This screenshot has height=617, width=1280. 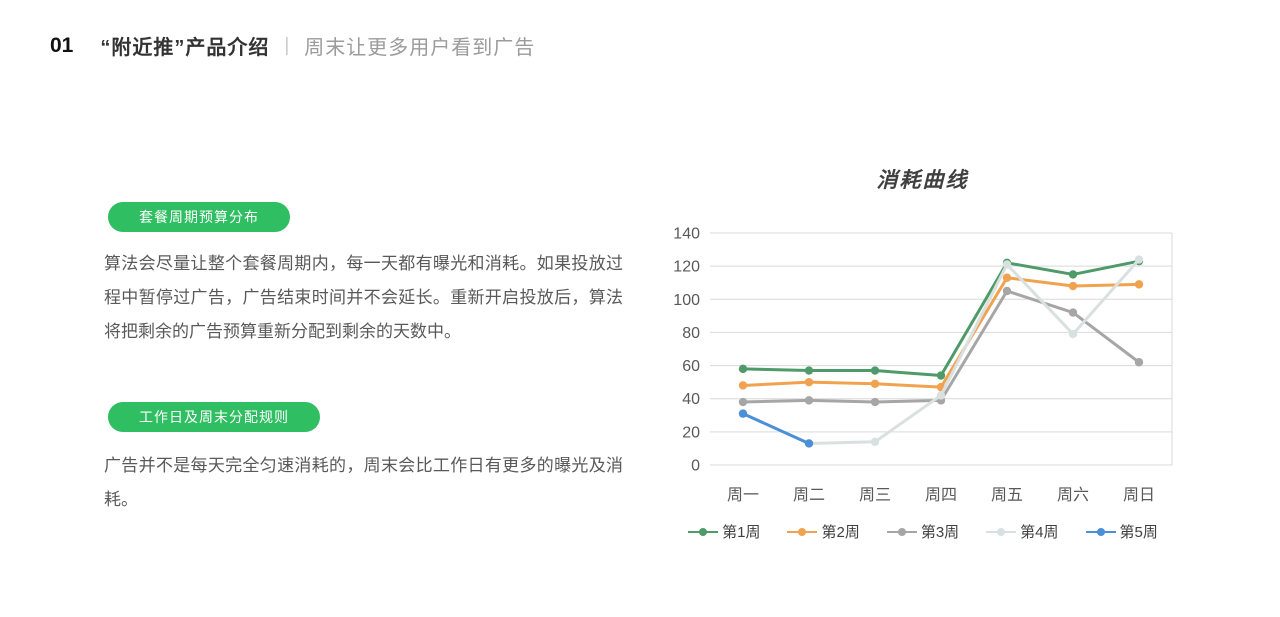 I want to click on y-tick-label: 80, so click(x=691, y=333).